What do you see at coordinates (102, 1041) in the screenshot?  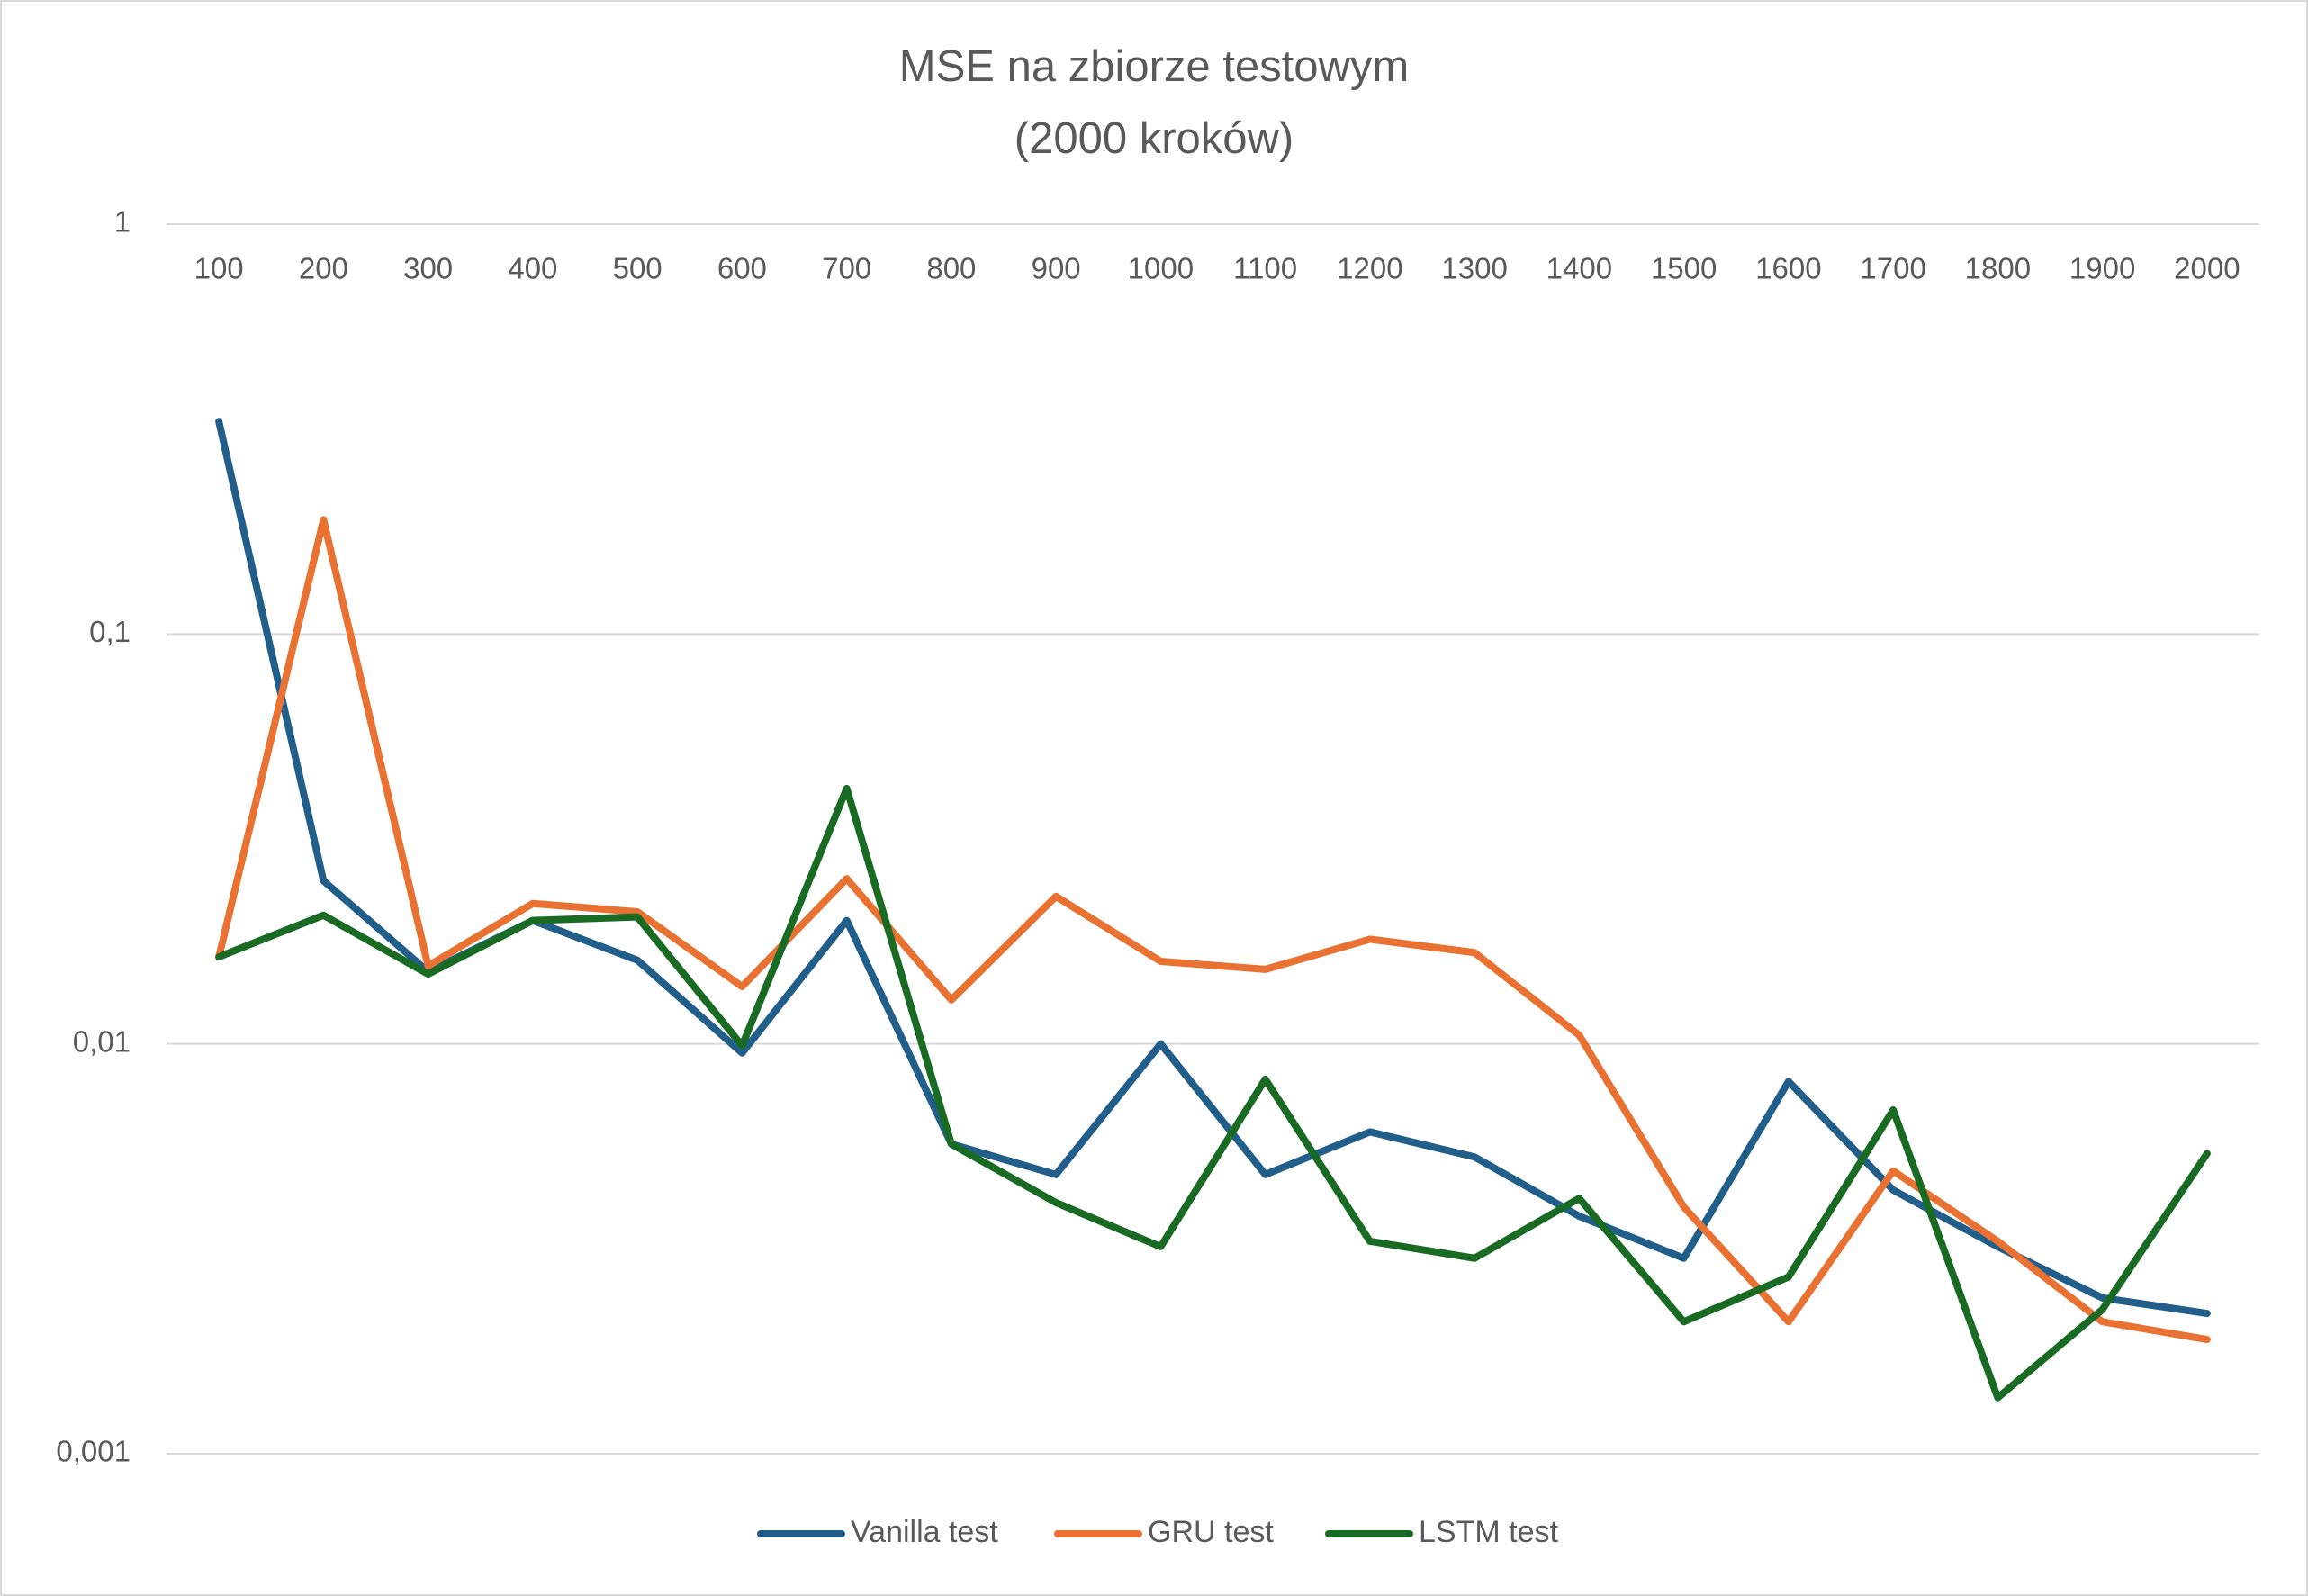 I see `y-tick-label: 0,01` at bounding box center [102, 1041].